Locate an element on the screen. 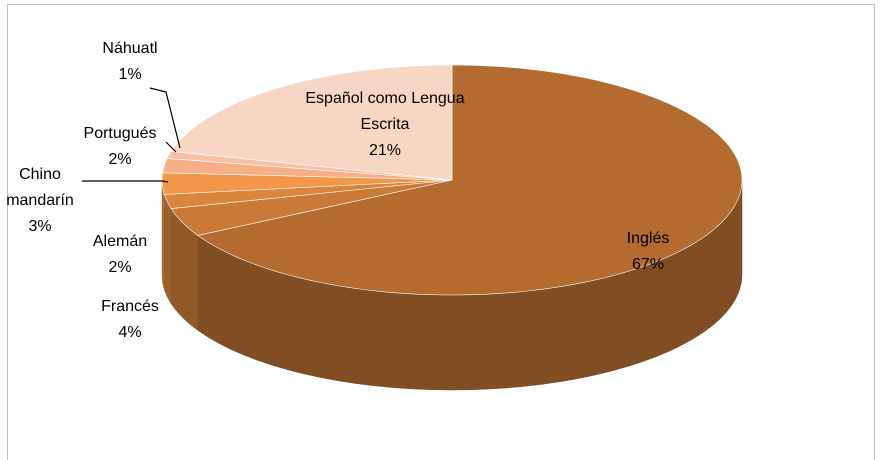 The height and width of the screenshot is (460, 882). data-label: Chino mandarín 3% is located at coordinates (40, 201).